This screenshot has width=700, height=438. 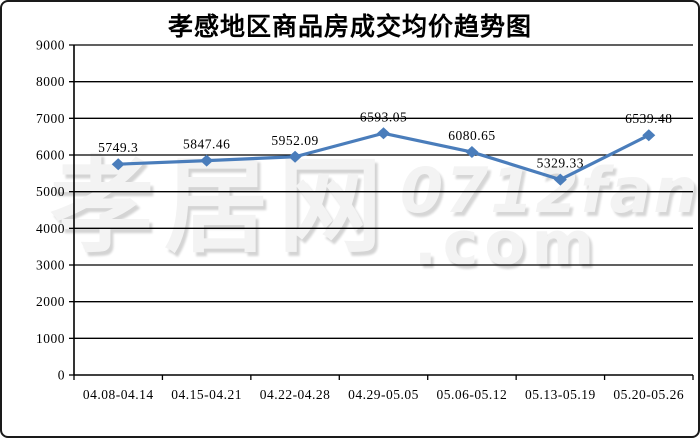 What do you see at coordinates (50, 301) in the screenshot?
I see `y-axis-label: 2000` at bounding box center [50, 301].